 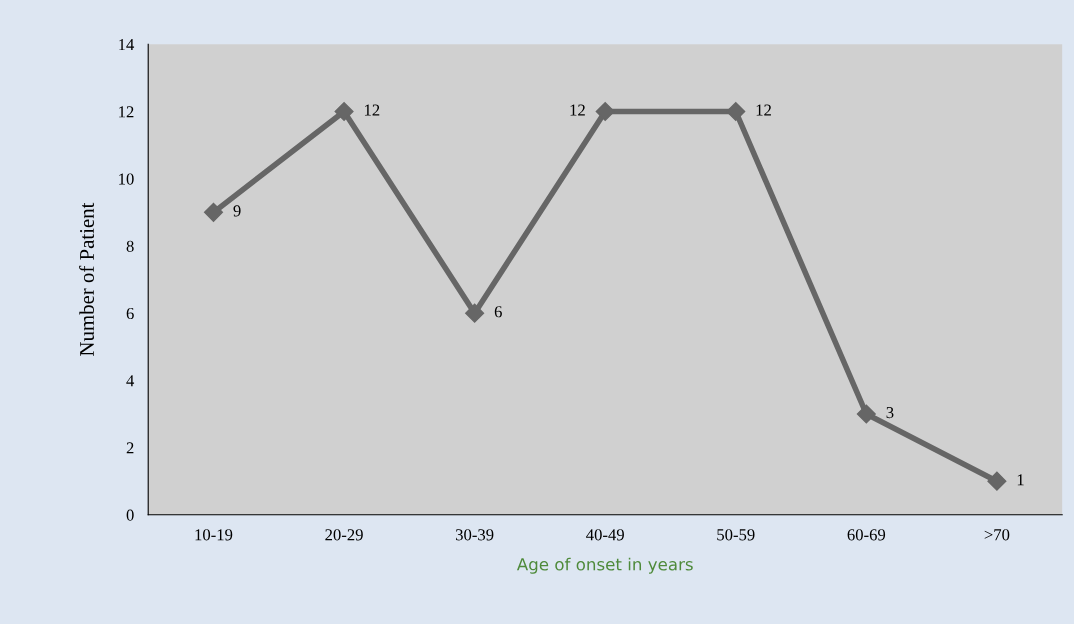 What do you see at coordinates (474, 535) in the screenshot?
I see `x-tick-label: 30-39` at bounding box center [474, 535].